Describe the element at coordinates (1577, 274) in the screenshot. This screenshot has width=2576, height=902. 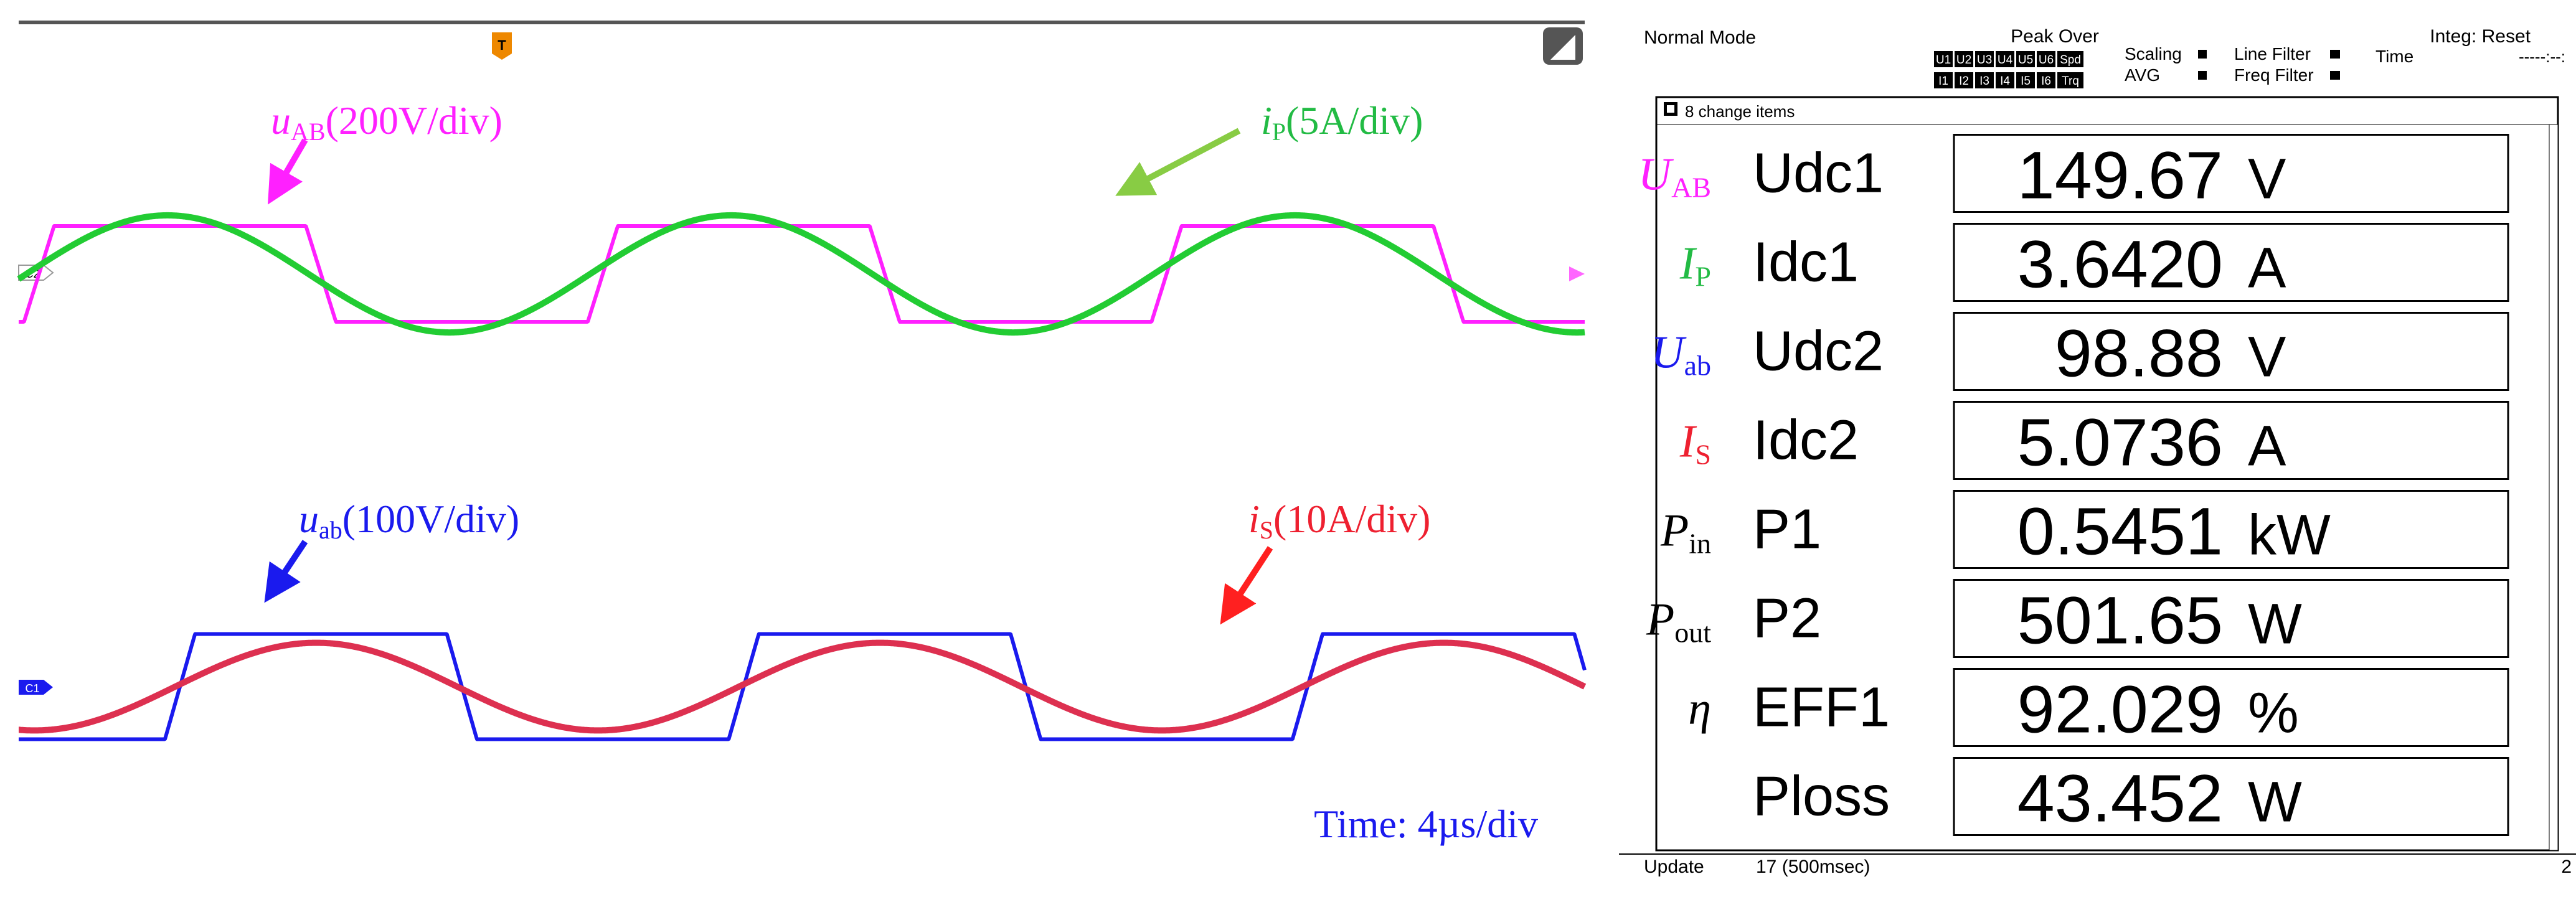
I see `ch2-level-marker` at that location.